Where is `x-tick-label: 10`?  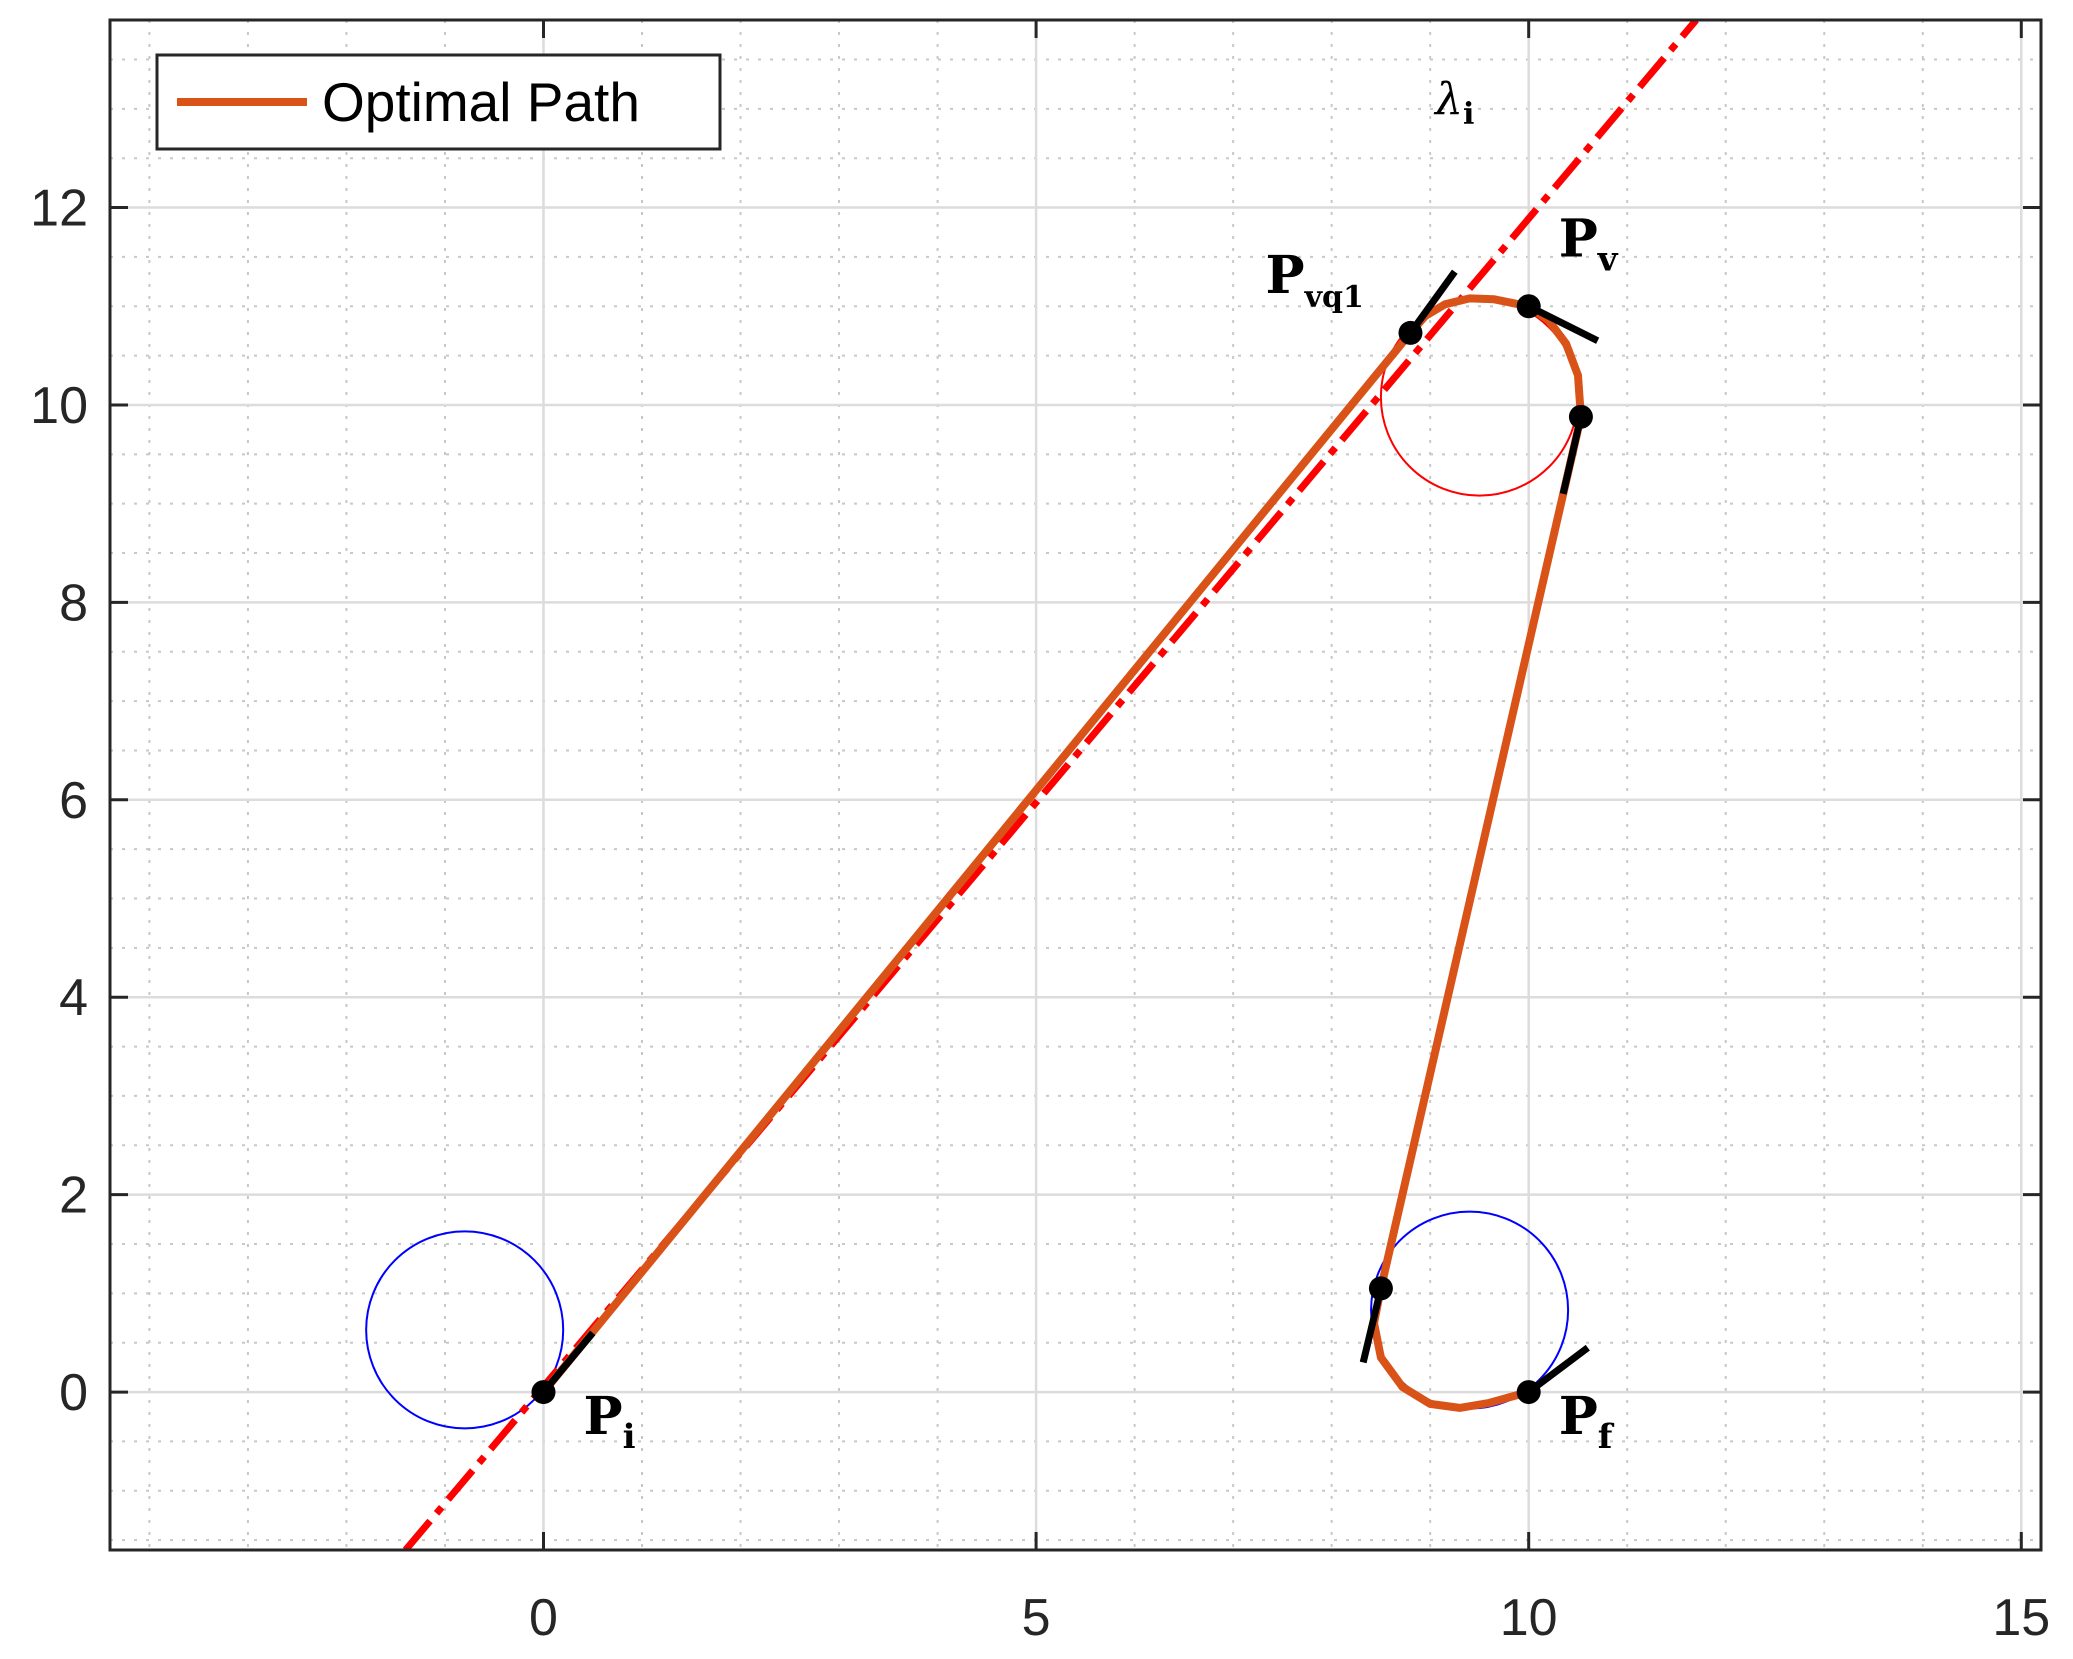 x-tick-label: 10 is located at coordinates (1529, 1618).